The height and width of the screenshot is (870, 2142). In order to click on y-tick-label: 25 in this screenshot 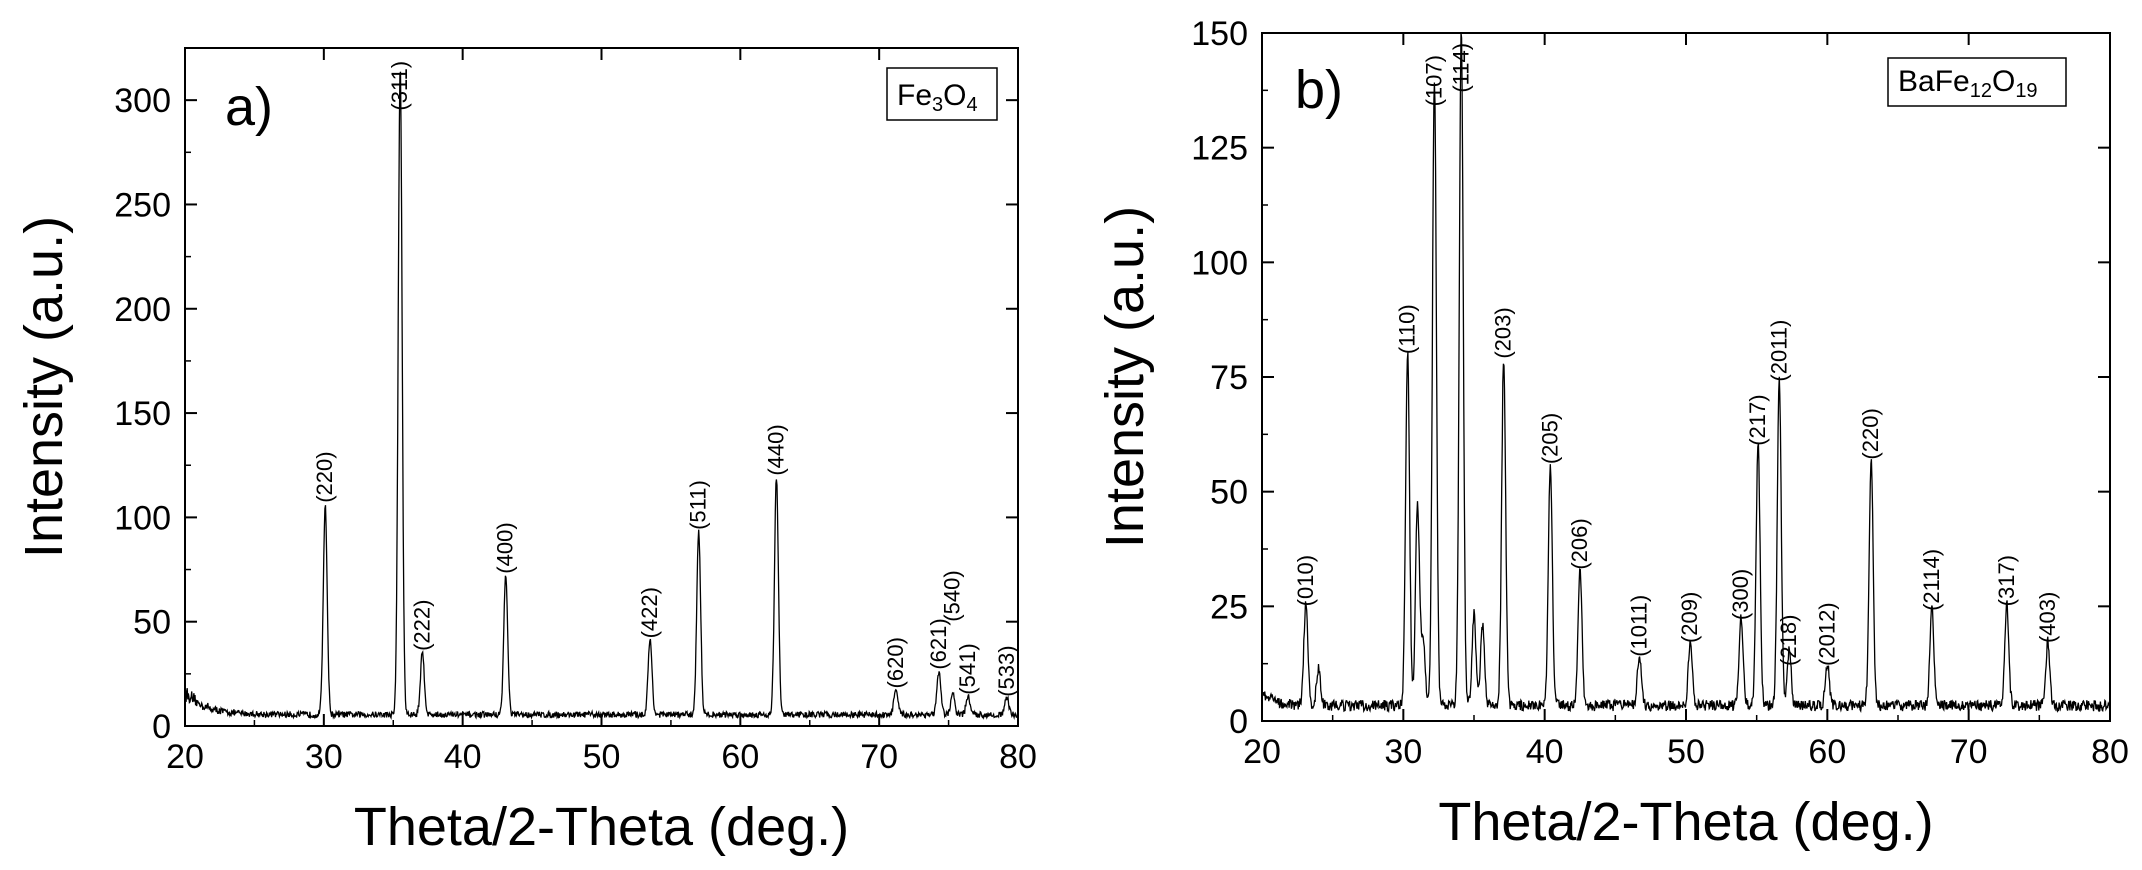, I will do `click(1229, 607)`.